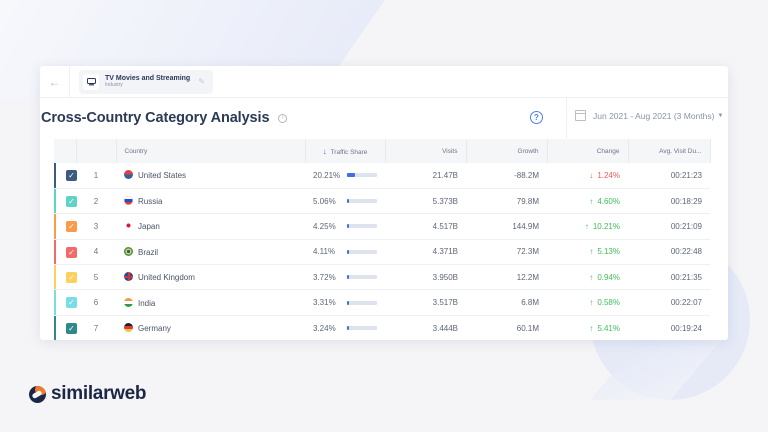 The image size is (768, 432). What do you see at coordinates (654, 115) in the screenshot?
I see `date-range-label: Jun 2021 - Aug 2021 (3 Months)` at bounding box center [654, 115].